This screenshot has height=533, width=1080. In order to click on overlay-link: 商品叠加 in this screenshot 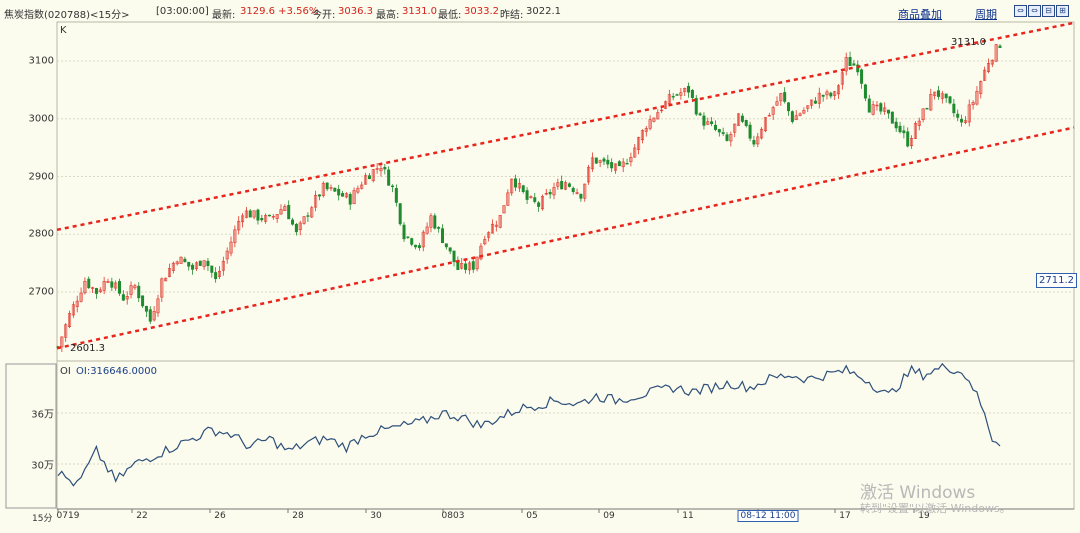, I will do `click(920, 14)`.